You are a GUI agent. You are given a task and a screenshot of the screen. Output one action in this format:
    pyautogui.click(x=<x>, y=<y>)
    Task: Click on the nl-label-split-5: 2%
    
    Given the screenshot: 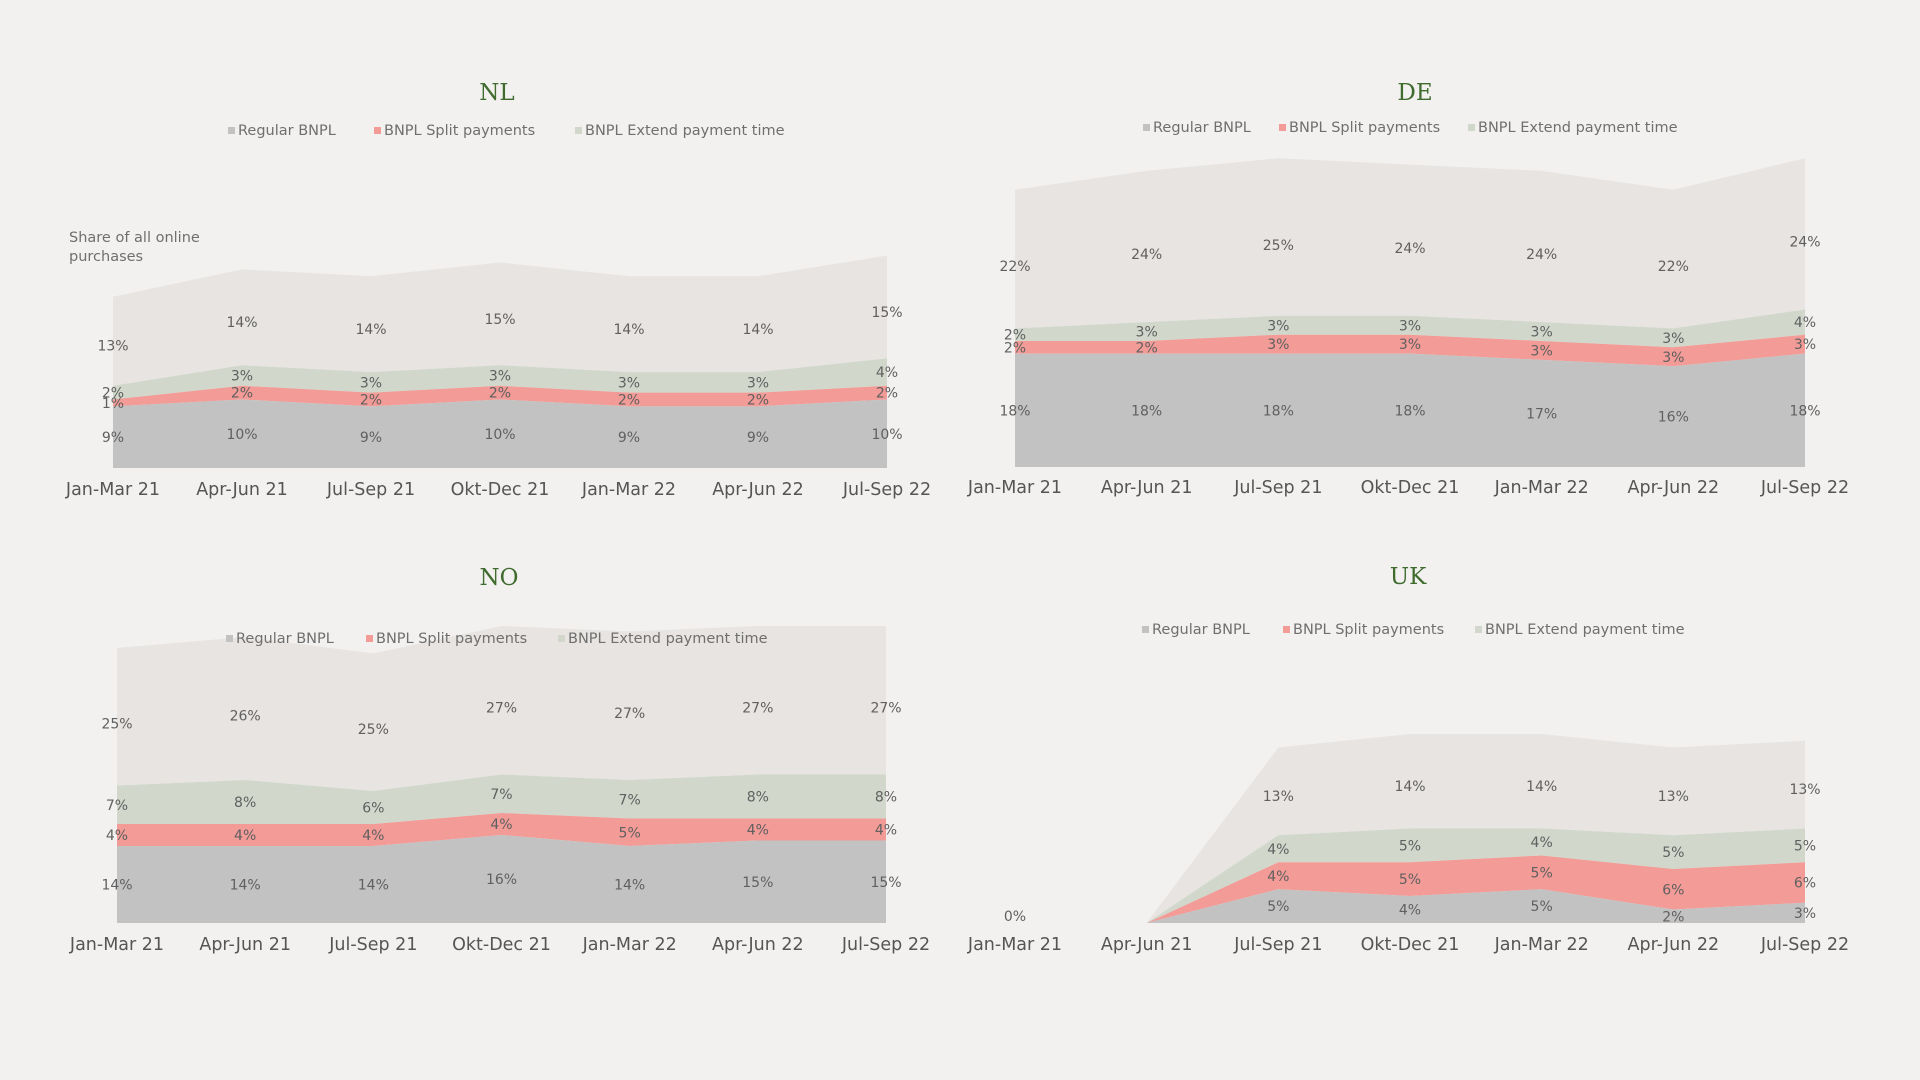 What is the action you would take?
    pyautogui.click(x=758, y=401)
    